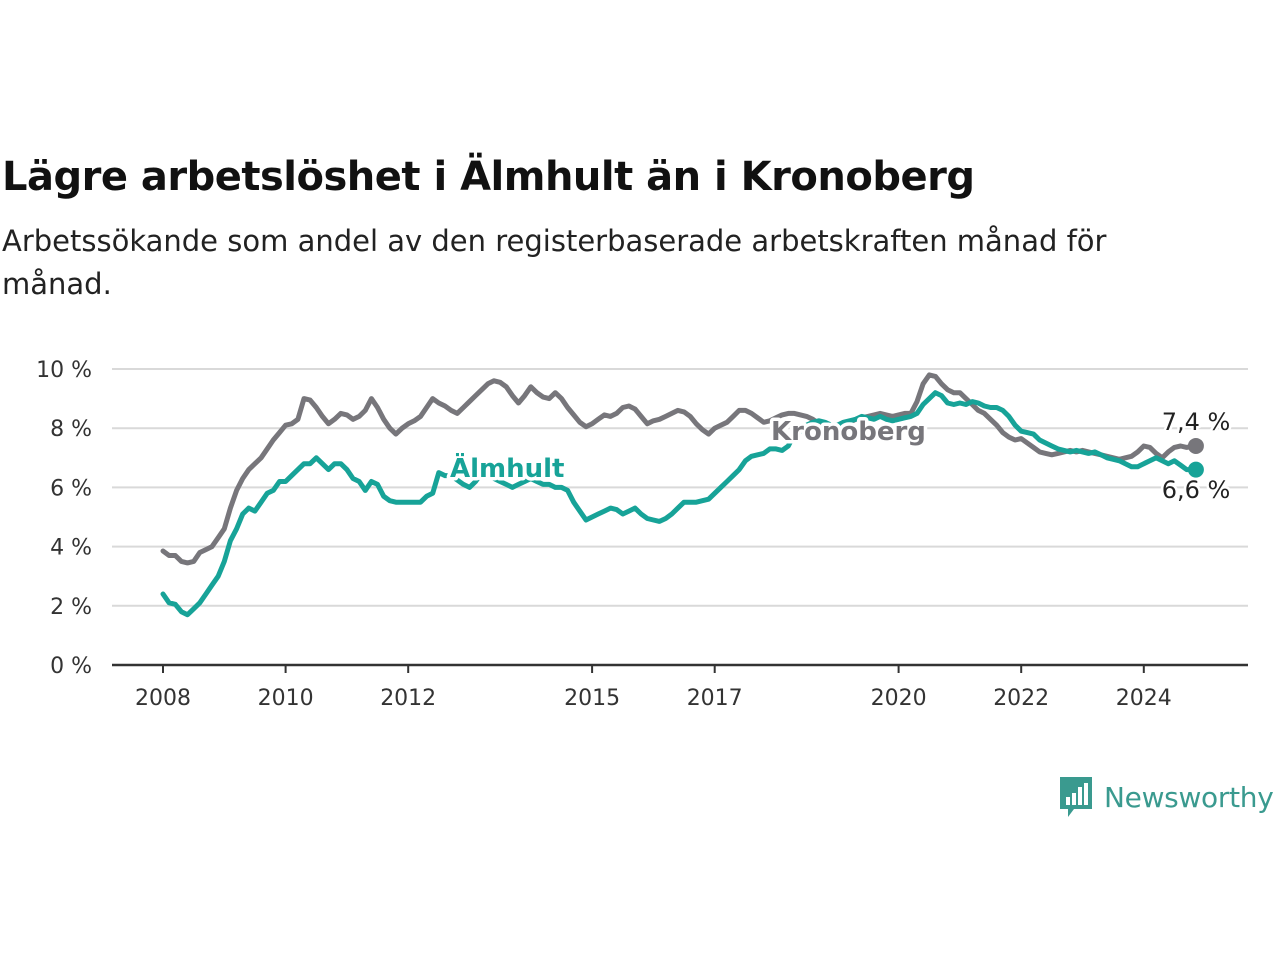 The height and width of the screenshot is (960, 1280). What do you see at coordinates (1196, 490) in the screenshot?
I see `series-end-value-label: 6,6 %` at bounding box center [1196, 490].